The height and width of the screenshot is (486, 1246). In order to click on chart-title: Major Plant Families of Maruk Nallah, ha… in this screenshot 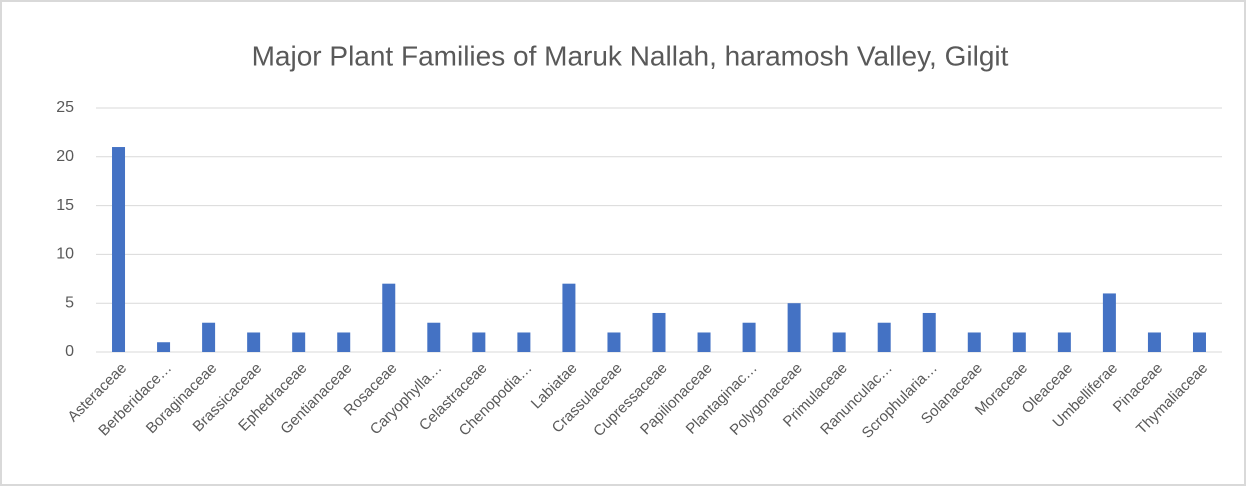, I will do `click(630, 55)`.